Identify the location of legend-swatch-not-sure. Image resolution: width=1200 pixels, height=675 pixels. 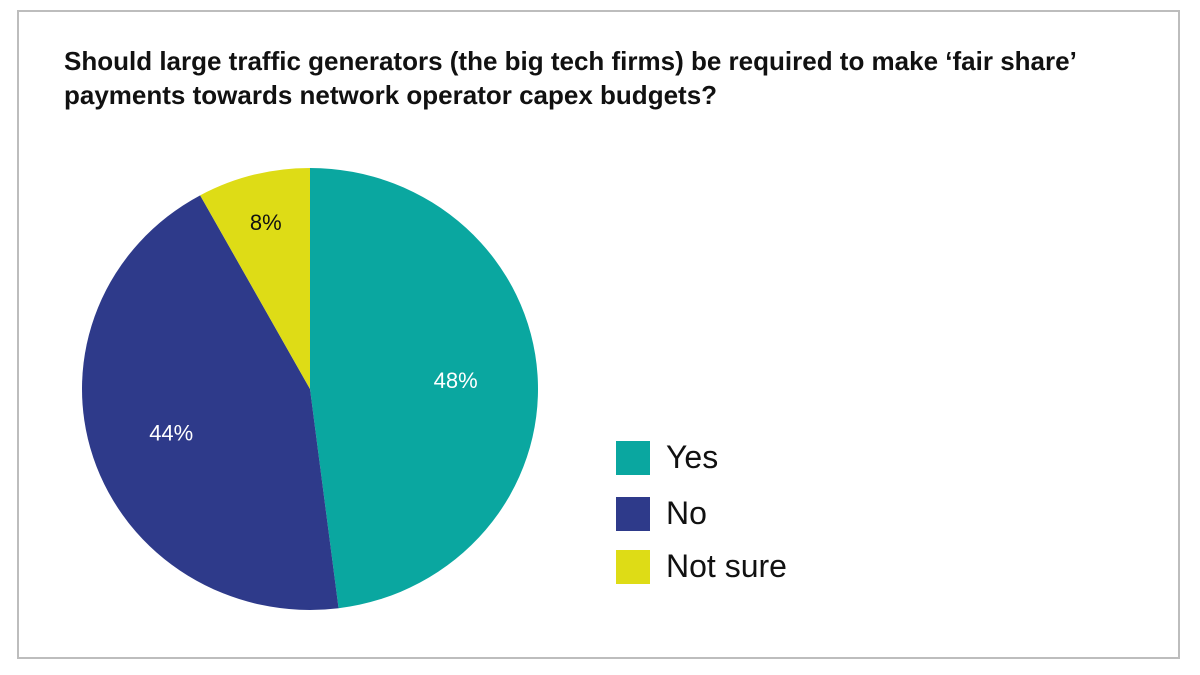
(633, 566).